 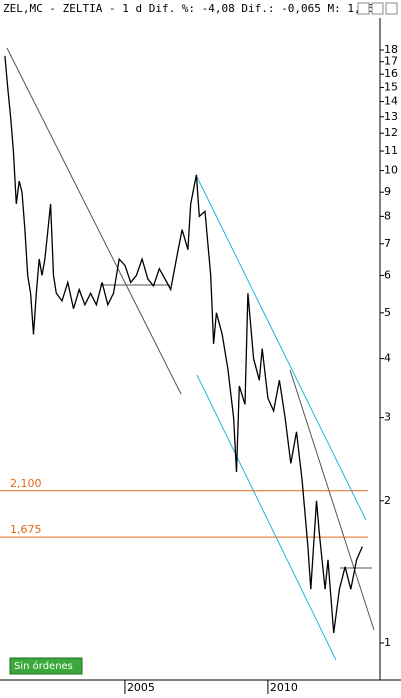 I want to click on y-tick-label: 5, so click(x=387, y=312).